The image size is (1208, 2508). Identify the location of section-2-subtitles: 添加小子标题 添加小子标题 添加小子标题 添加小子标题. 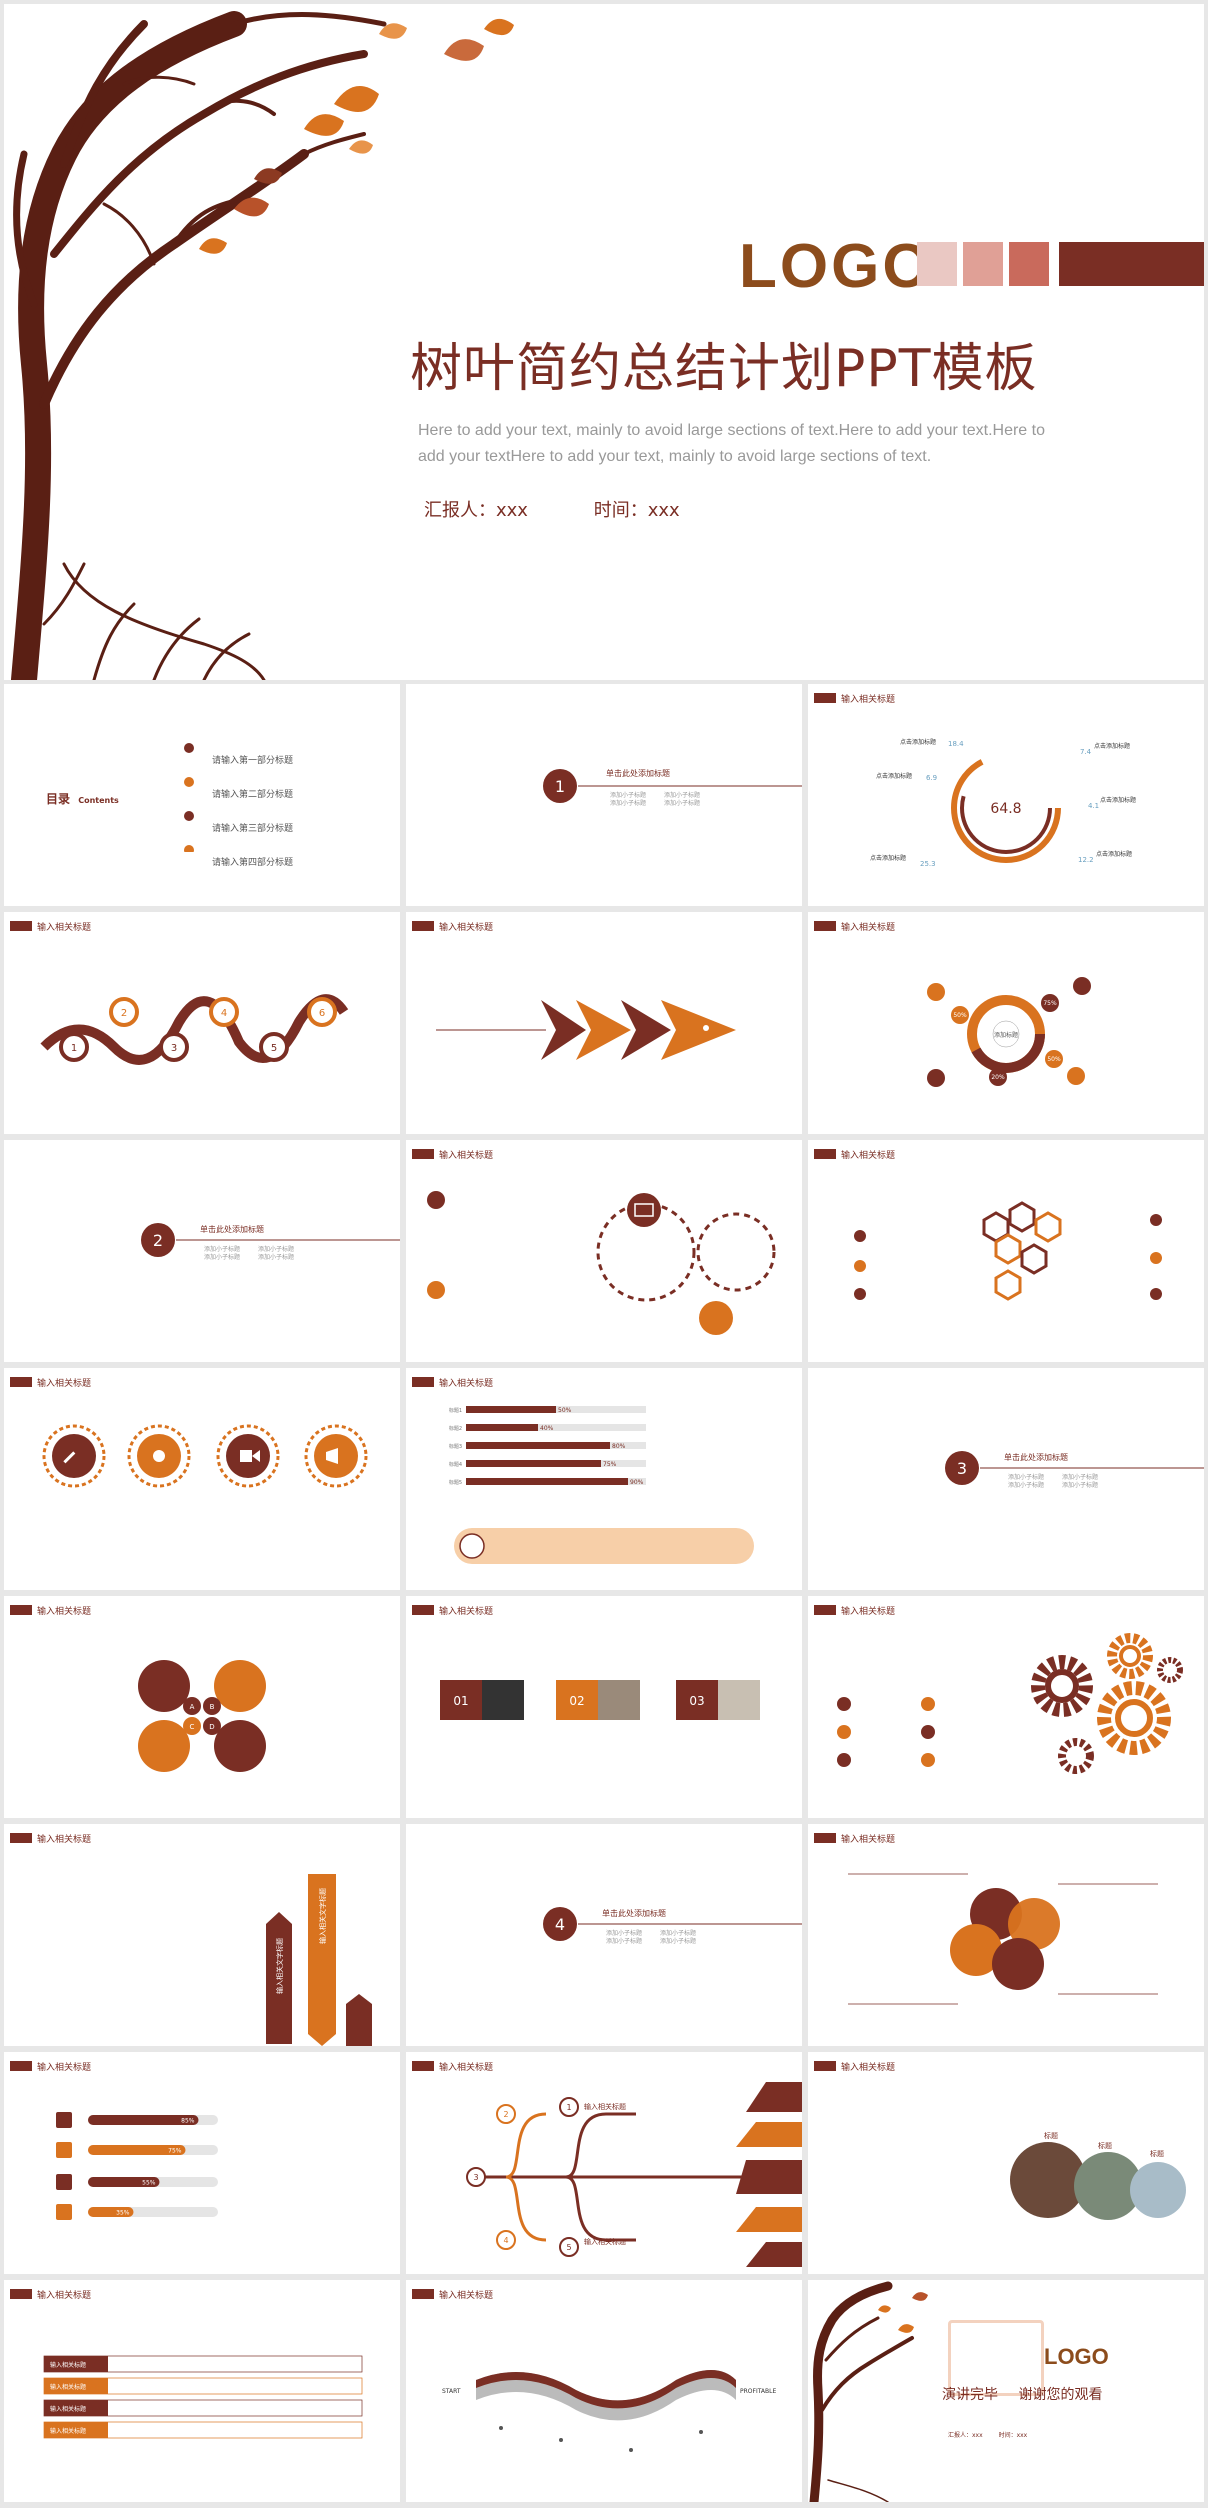
(249, 1254).